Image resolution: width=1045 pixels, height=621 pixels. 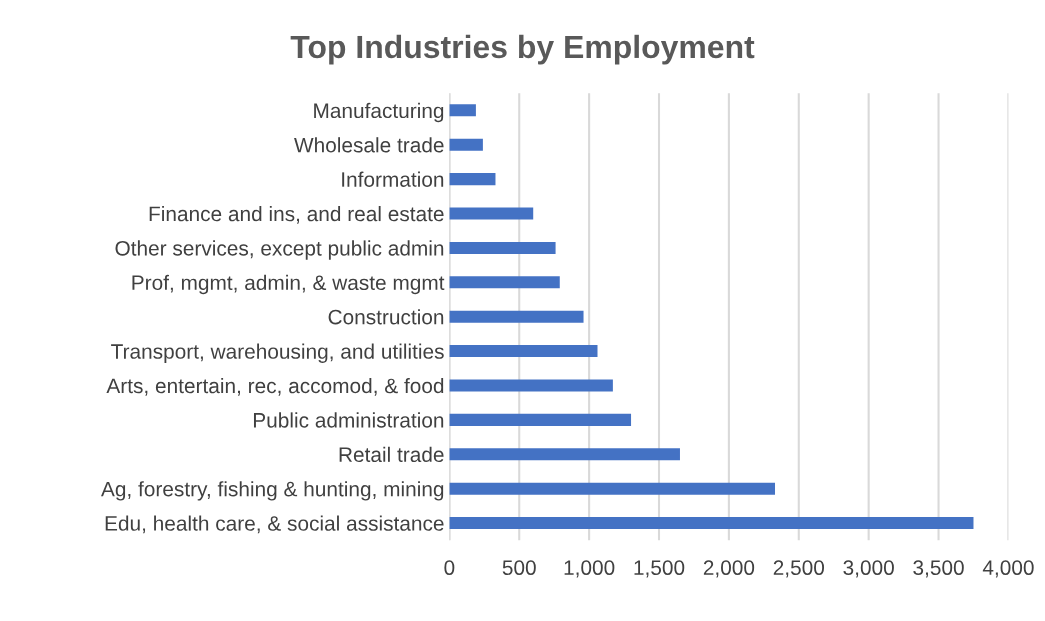 I want to click on y-tick-label: Information, so click(x=393, y=179).